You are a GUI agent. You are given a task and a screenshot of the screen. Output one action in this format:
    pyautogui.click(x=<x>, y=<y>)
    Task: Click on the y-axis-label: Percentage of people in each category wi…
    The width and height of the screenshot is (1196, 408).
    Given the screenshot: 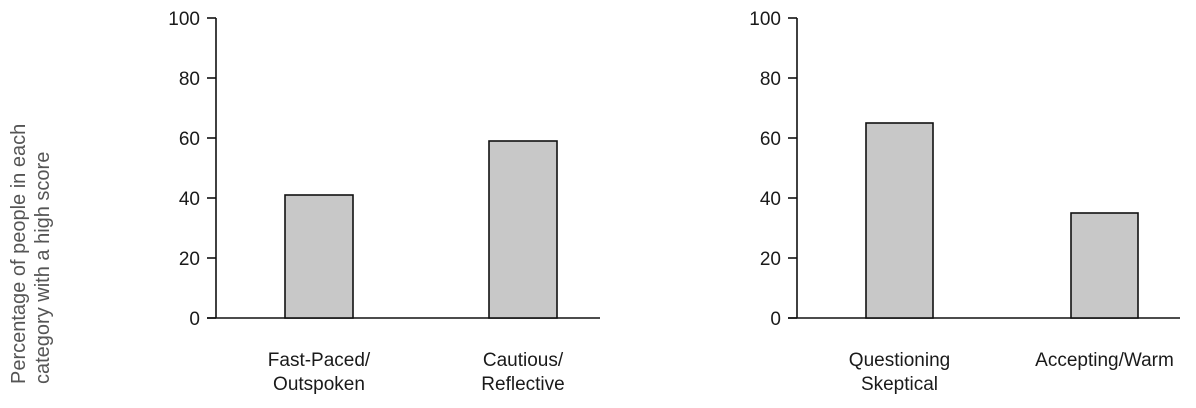 What is the action you would take?
    pyautogui.click(x=31, y=251)
    